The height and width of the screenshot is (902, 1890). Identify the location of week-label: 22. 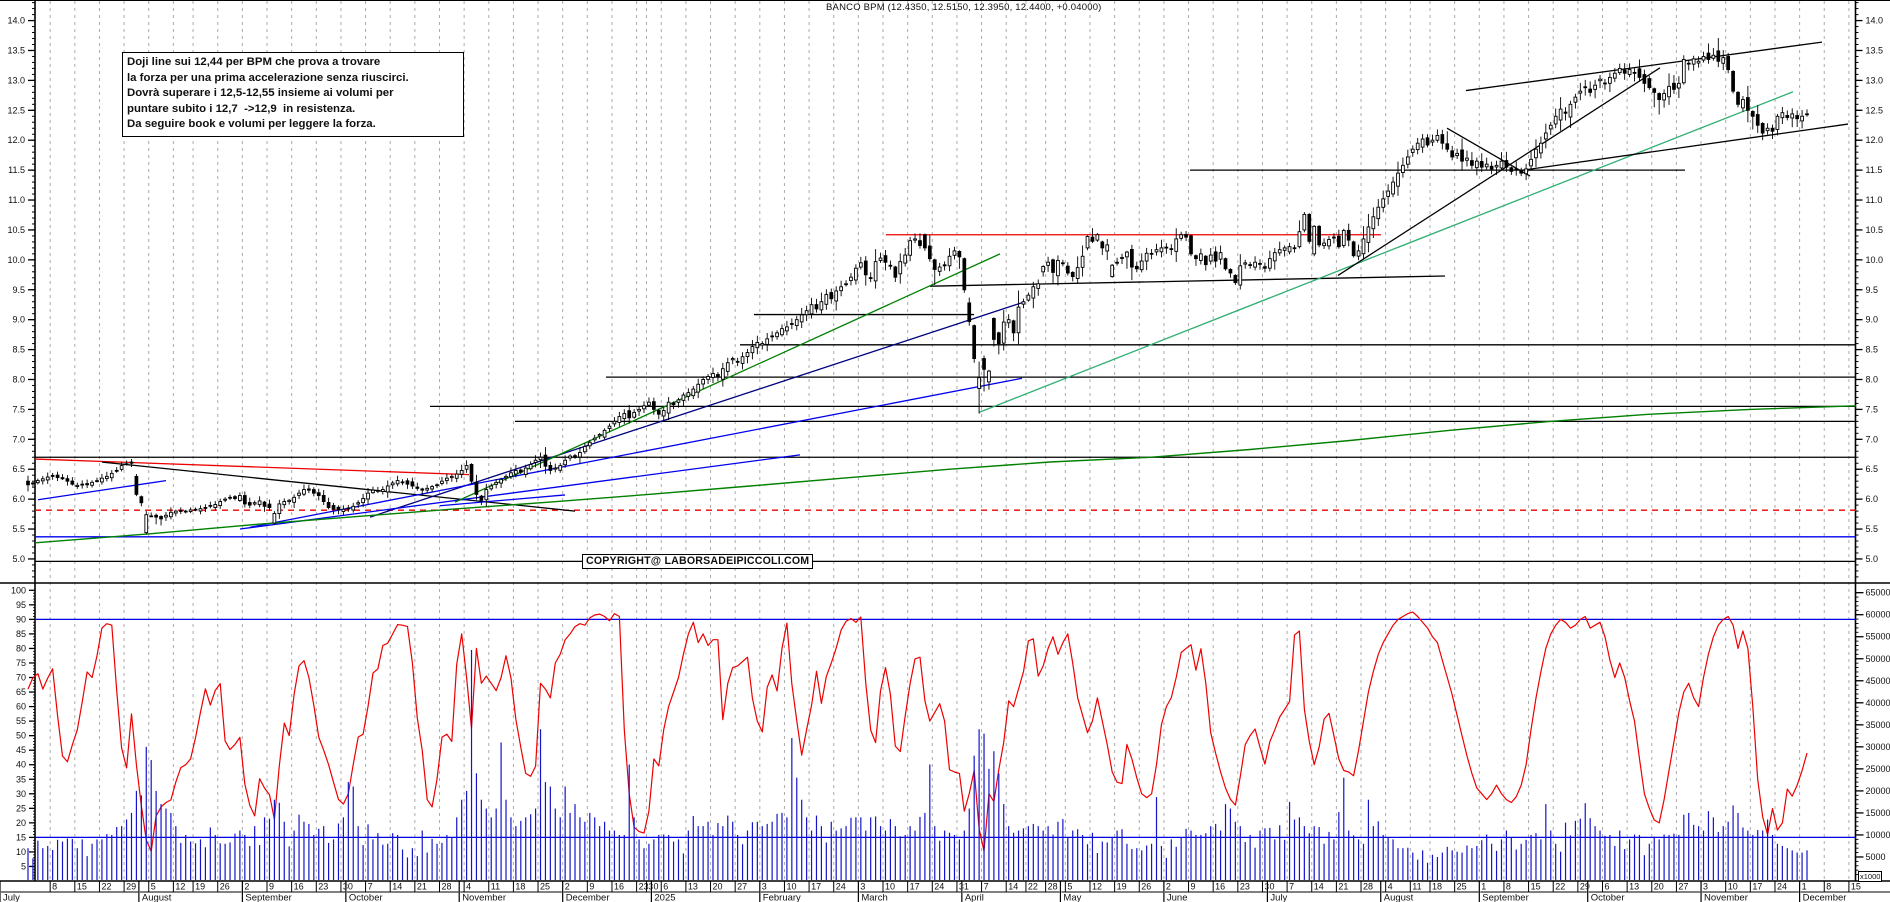
(106, 887).